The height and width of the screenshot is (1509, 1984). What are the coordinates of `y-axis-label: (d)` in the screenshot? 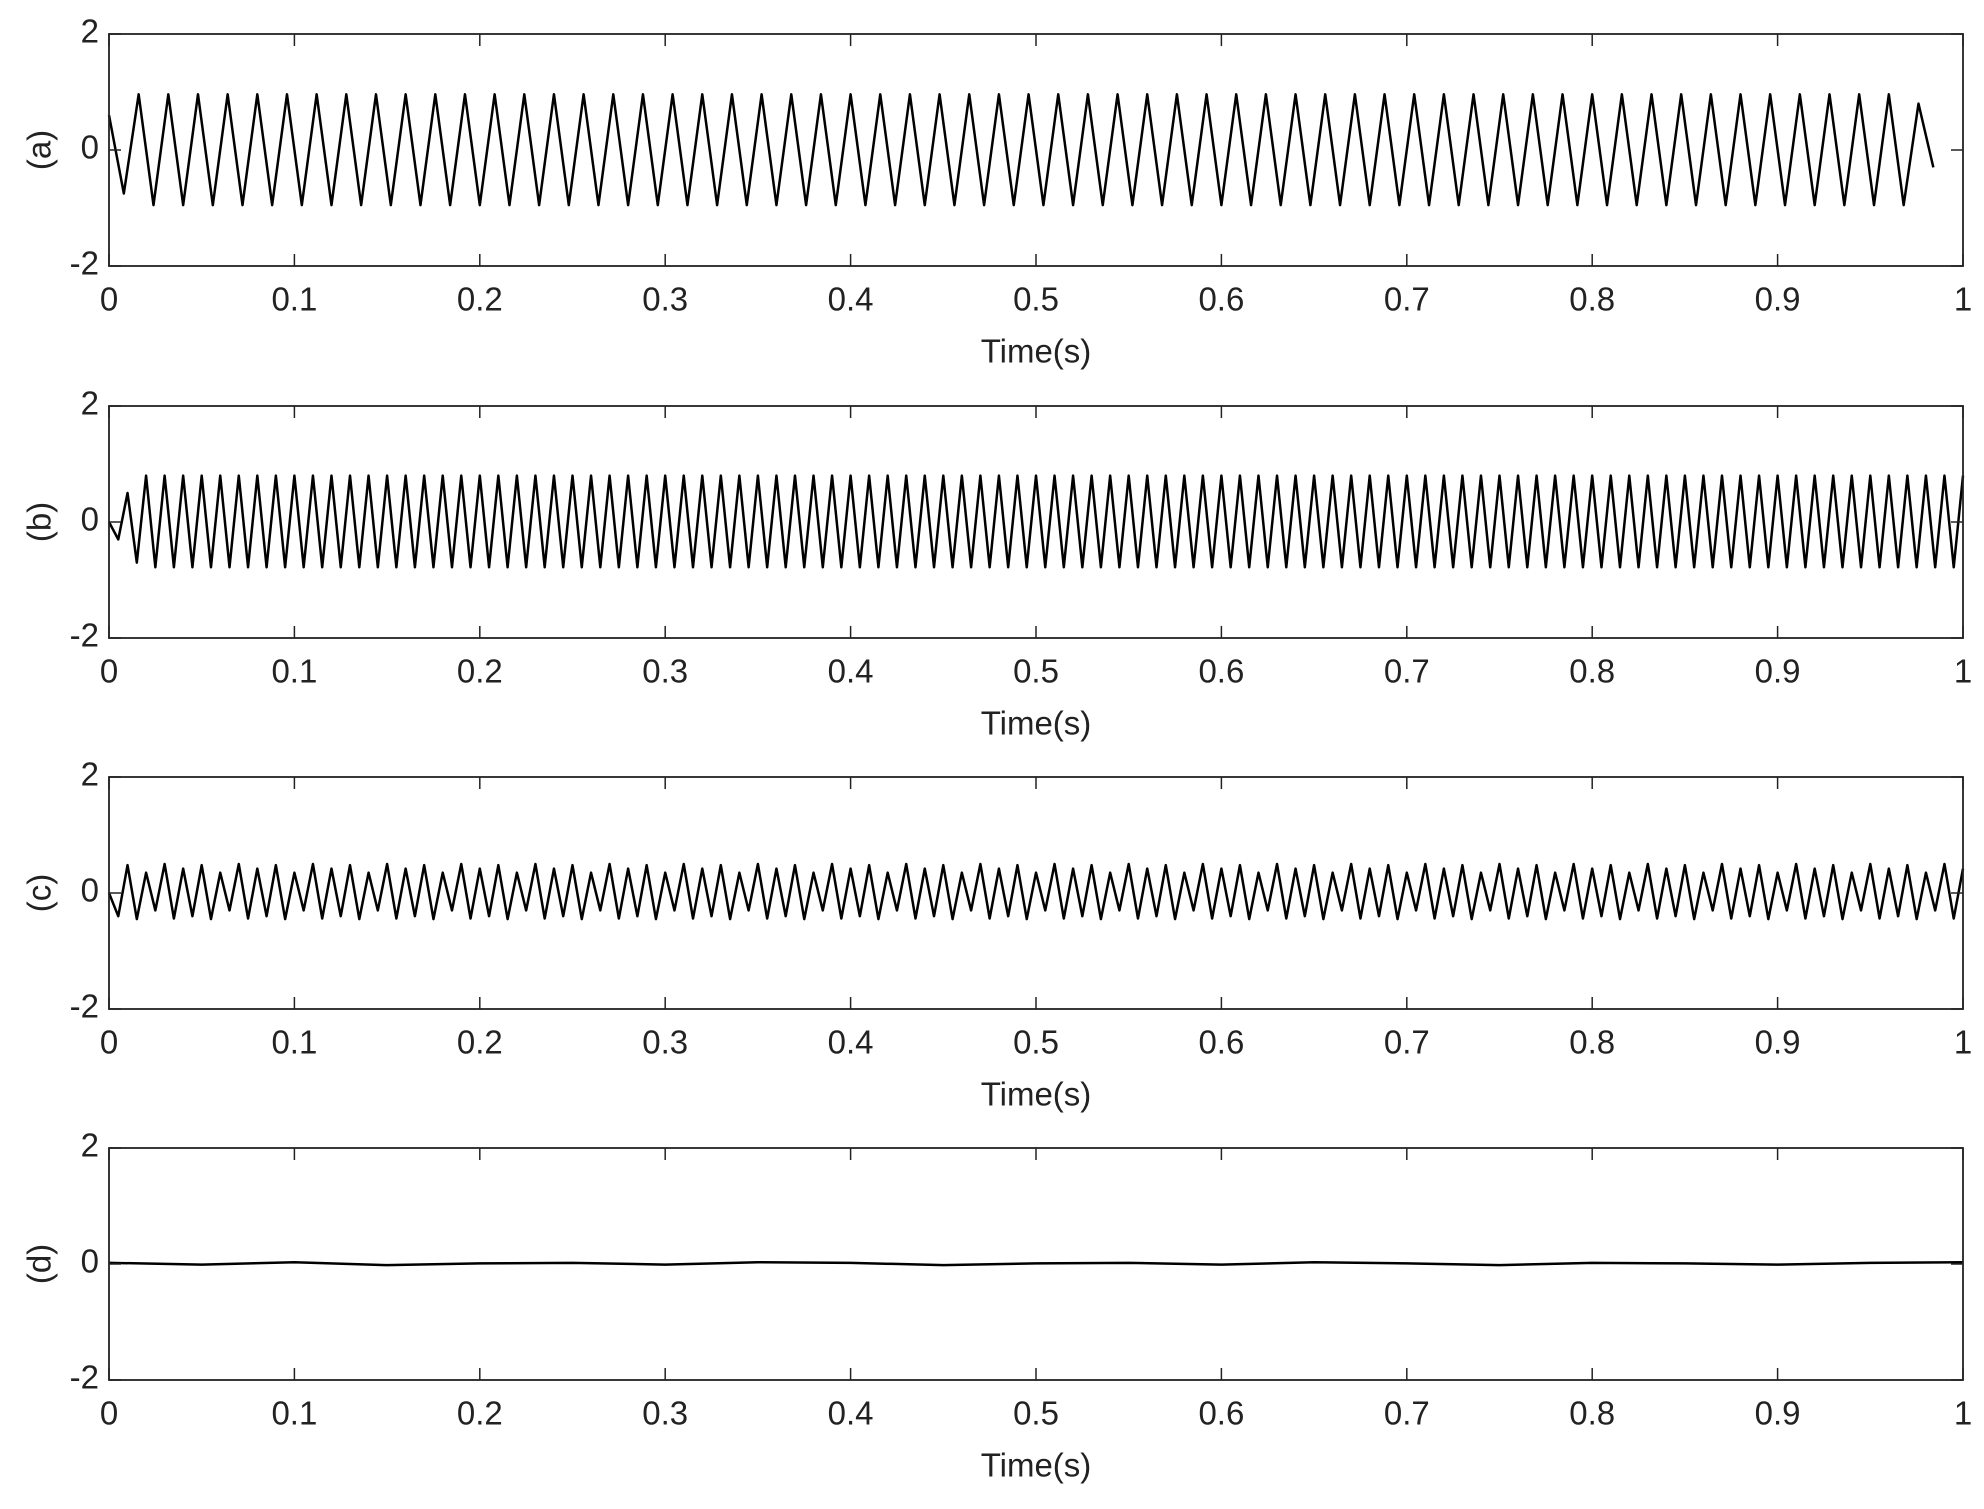 It's located at (39, 1264).